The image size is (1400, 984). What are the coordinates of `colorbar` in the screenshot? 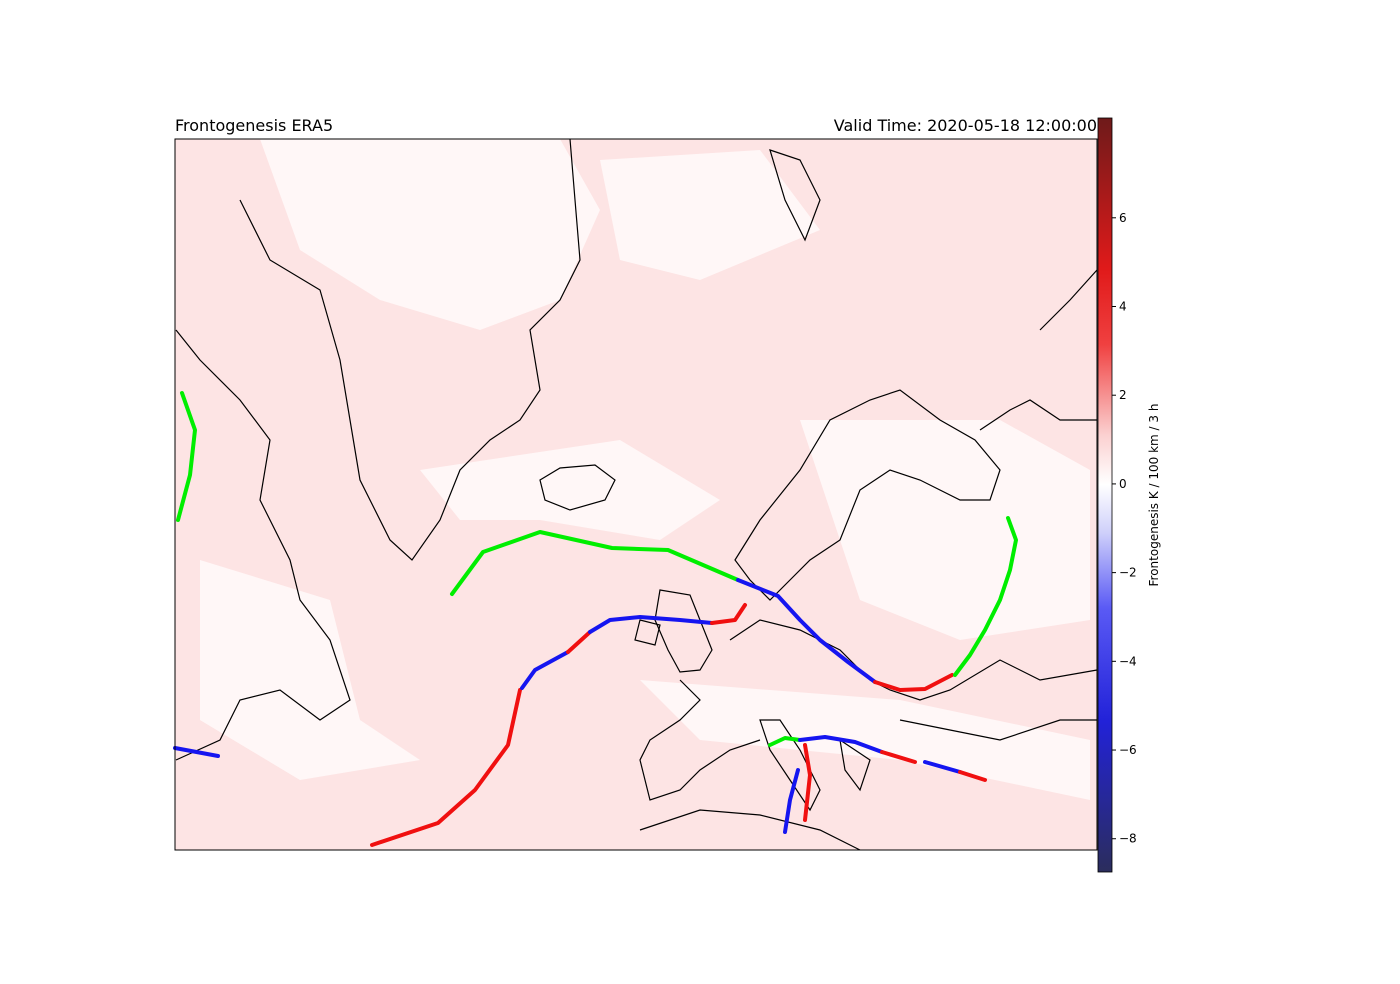 It's located at (1105, 495).